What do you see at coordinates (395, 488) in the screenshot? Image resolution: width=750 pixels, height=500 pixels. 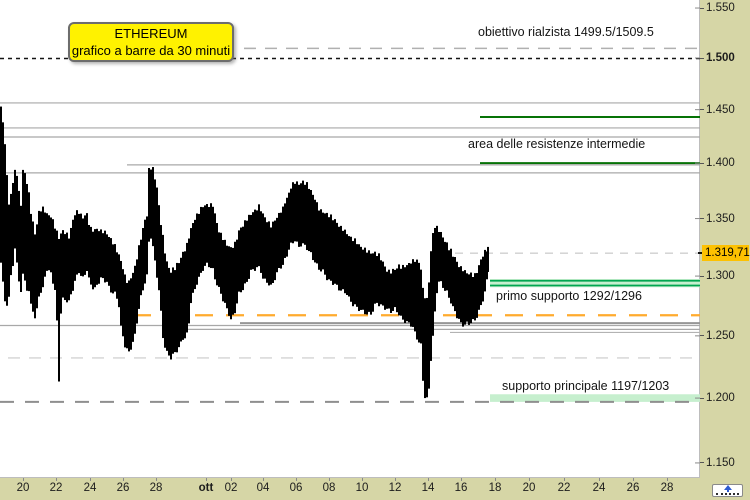 I see `x-axis-label: 12` at bounding box center [395, 488].